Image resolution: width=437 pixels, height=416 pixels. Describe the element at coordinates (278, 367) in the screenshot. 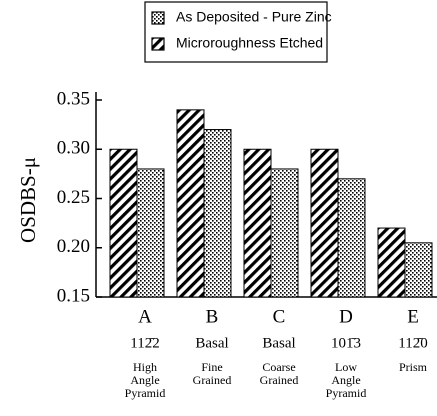

I see `category-description: Coarse` at that location.